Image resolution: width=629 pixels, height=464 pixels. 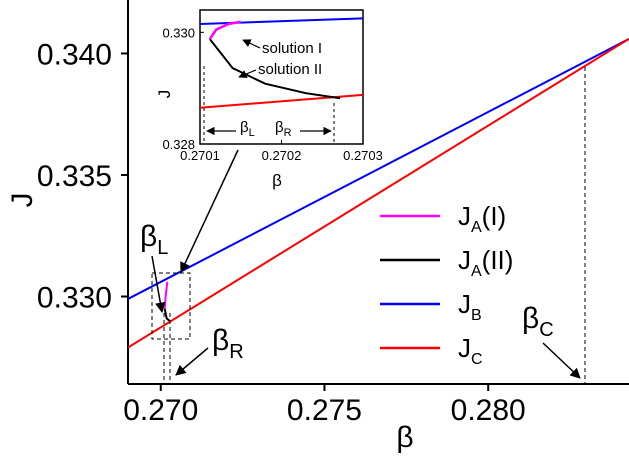 What do you see at coordinates (22, 200) in the screenshot?
I see `y-axis-title: J` at bounding box center [22, 200].